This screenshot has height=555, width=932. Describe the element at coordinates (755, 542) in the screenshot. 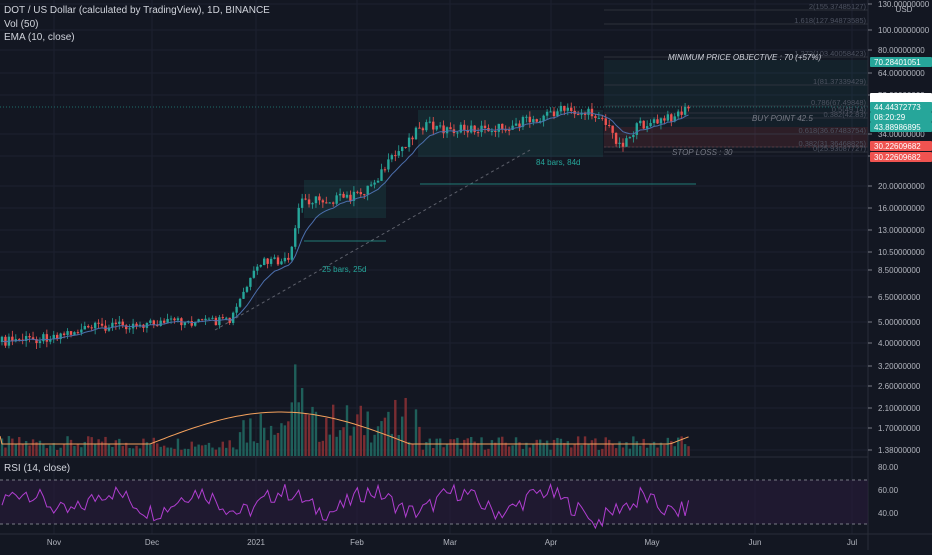

I see `time-label: Jun` at that location.